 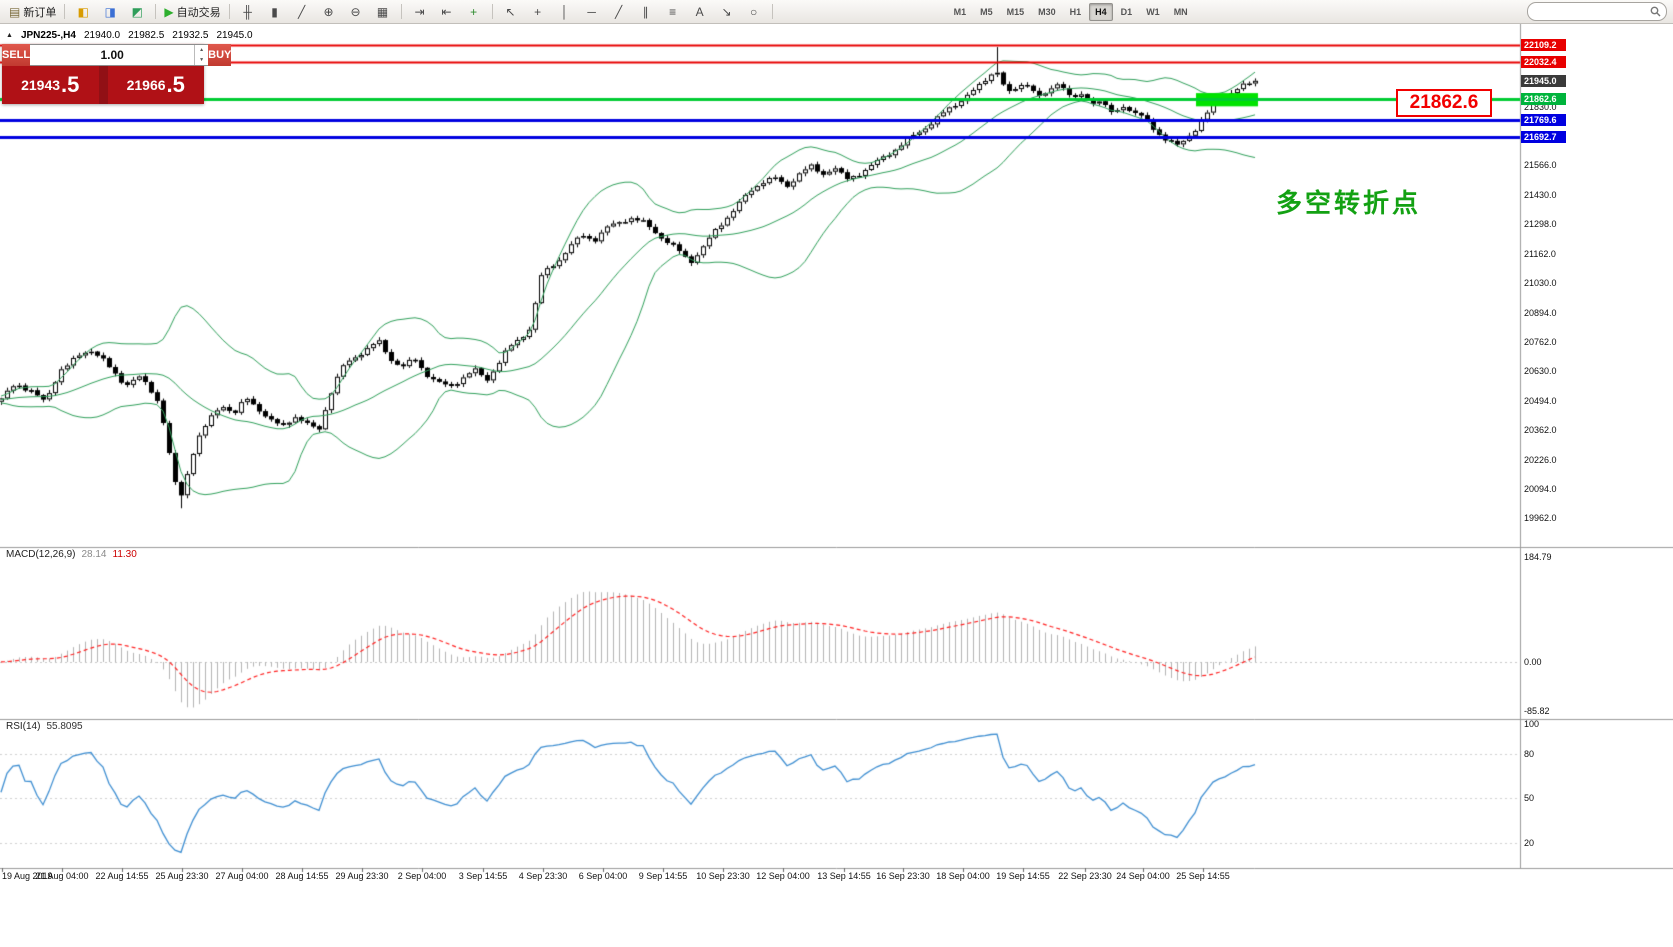 I want to click on channel-icon: ∥, so click(x=645, y=11).